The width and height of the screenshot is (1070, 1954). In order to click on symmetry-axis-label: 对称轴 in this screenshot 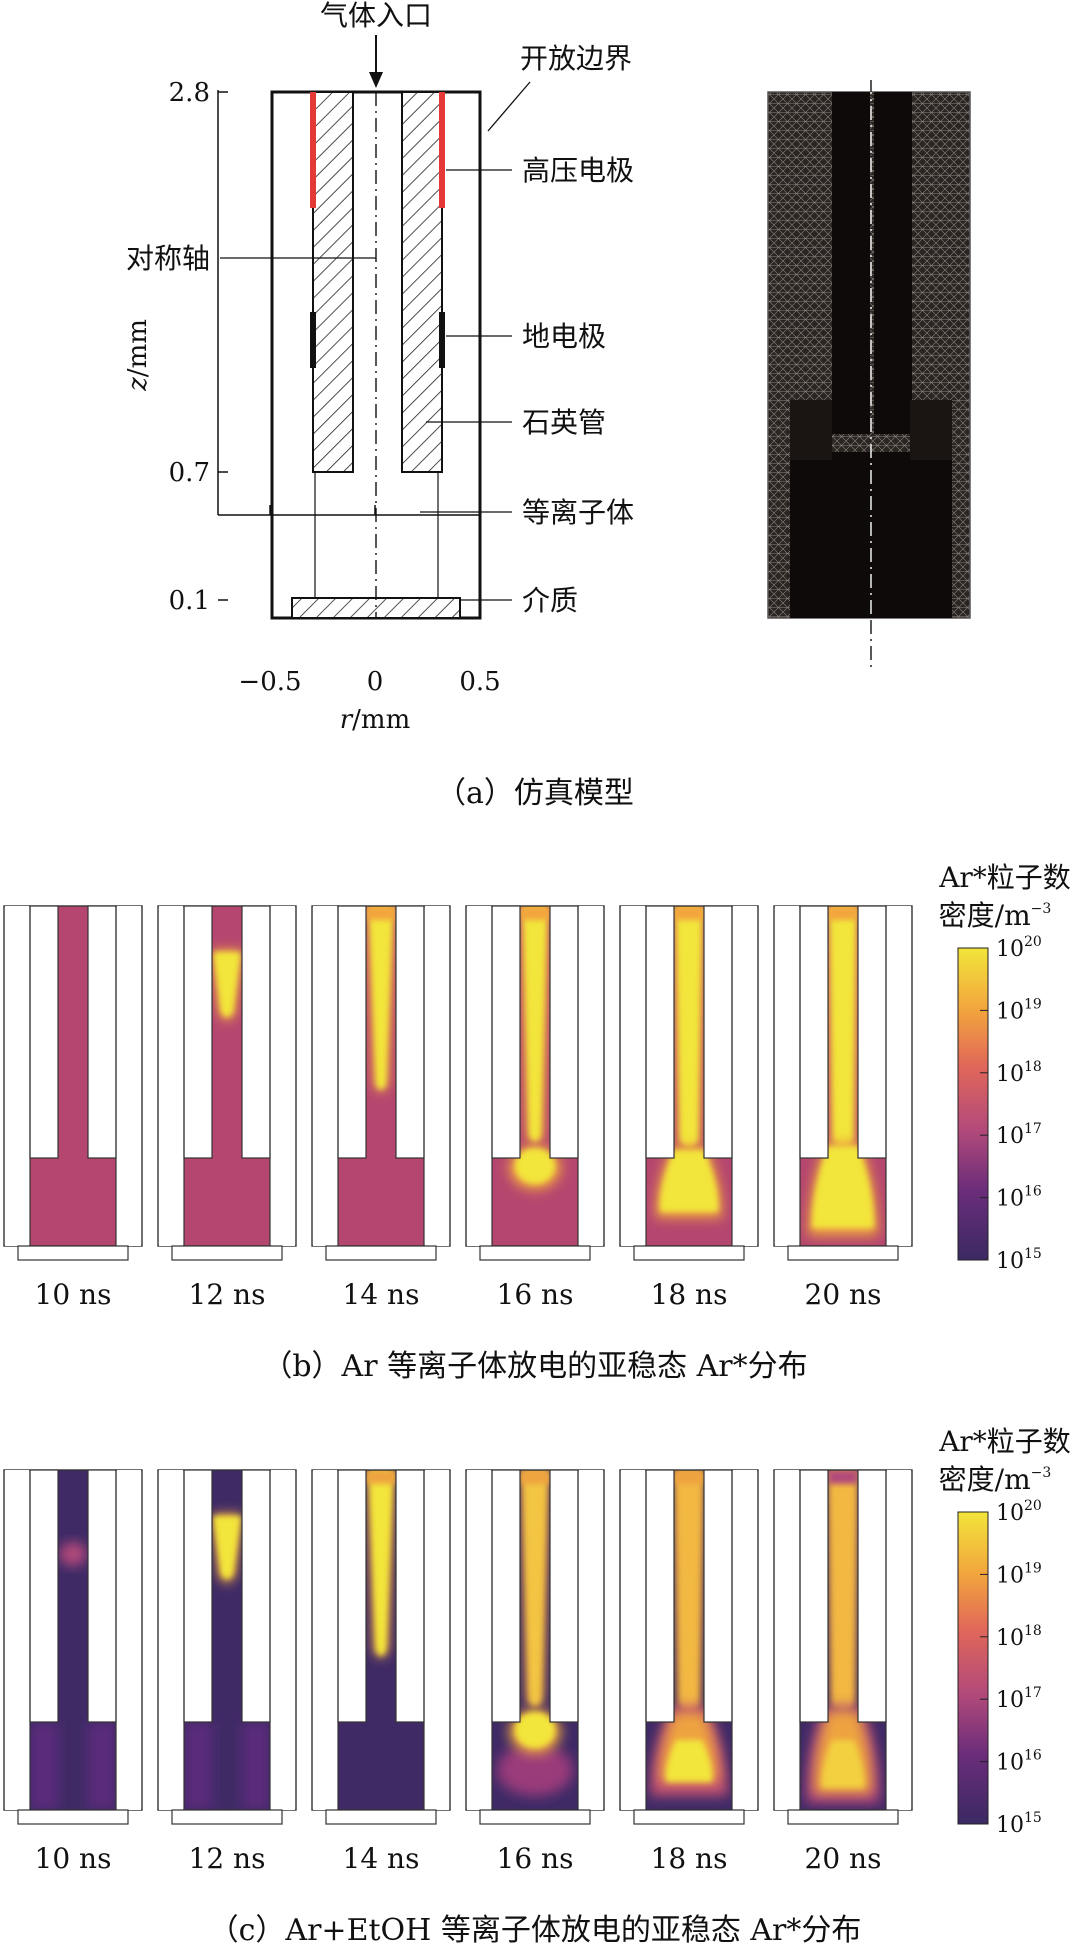, I will do `click(168, 258)`.